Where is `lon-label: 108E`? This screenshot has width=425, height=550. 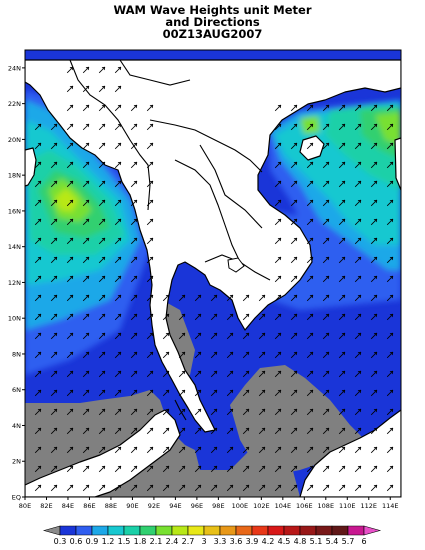
lon-label: 108E is located at coordinates (326, 506).